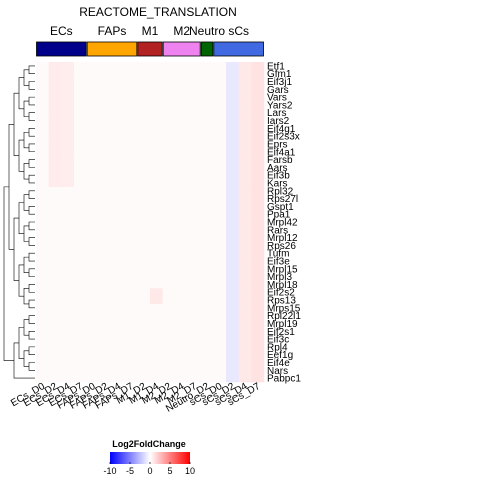 This screenshot has height=480, width=480. I want to click on color-legend: Log2FoldChange -10 -5 0 5 10, so click(149, 457).